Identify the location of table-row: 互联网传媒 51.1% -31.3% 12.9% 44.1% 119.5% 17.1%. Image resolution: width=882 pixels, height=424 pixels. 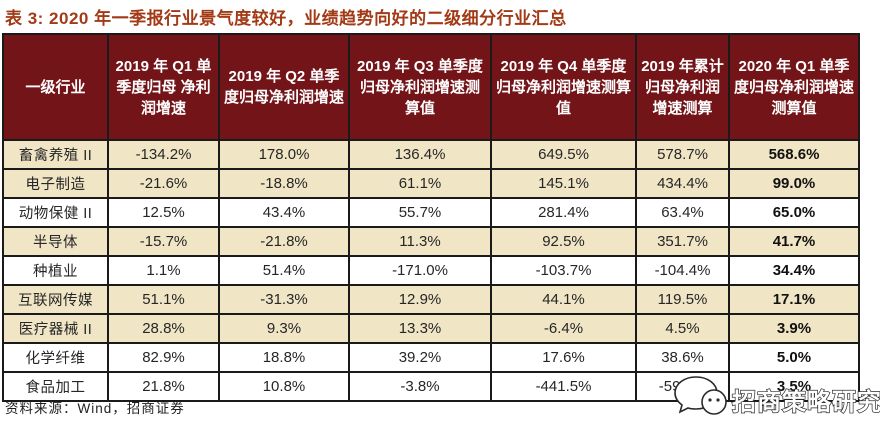
(431, 299).